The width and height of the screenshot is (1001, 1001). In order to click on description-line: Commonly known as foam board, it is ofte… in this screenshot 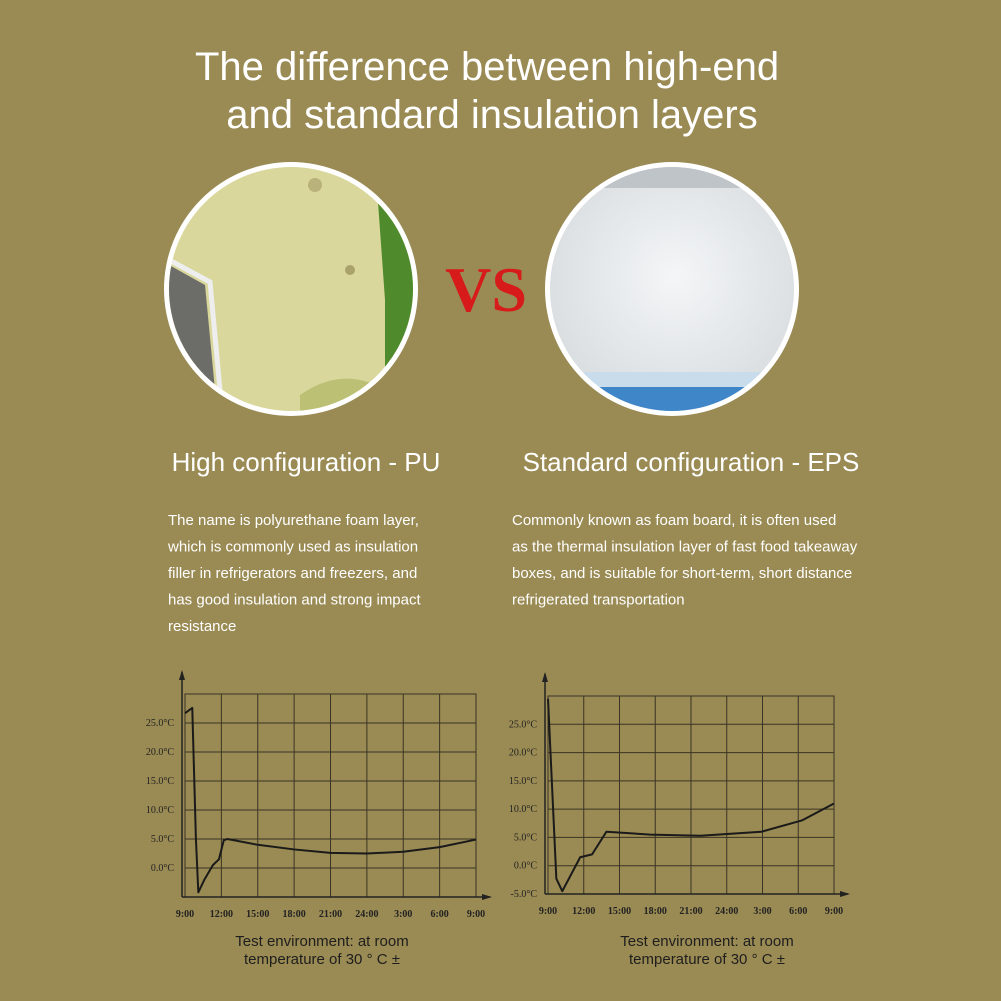, I will do `click(674, 520)`.